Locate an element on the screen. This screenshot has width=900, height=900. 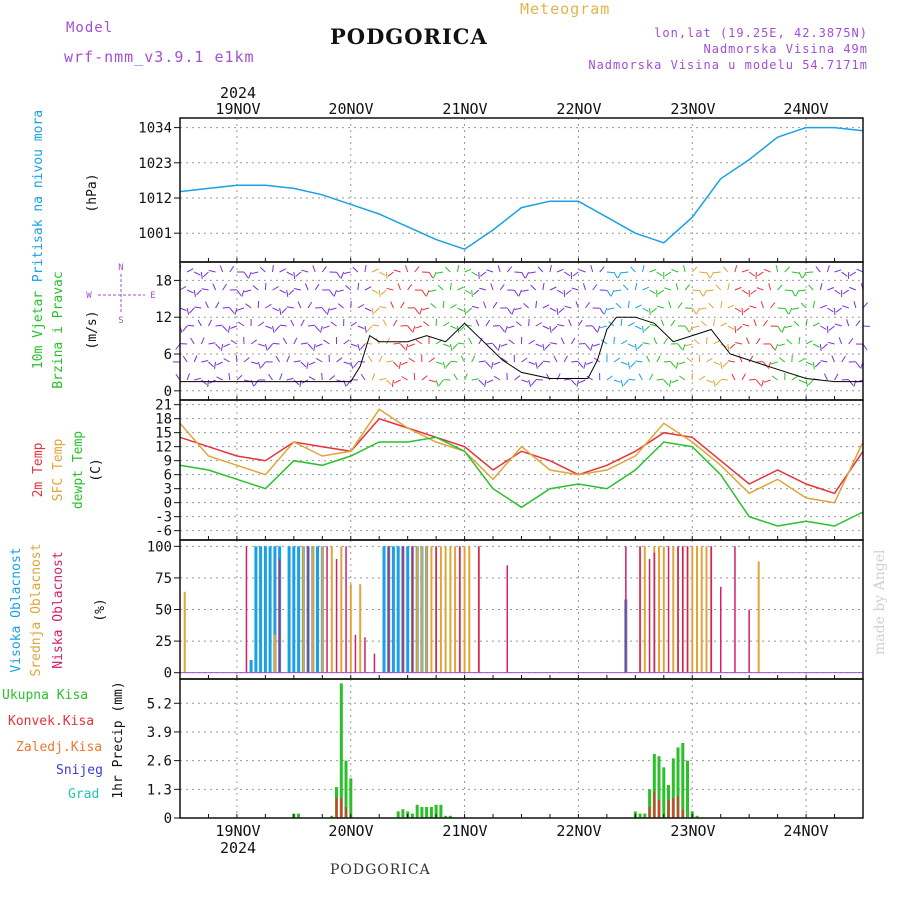
compass-s: S is located at coordinates (120, 321).